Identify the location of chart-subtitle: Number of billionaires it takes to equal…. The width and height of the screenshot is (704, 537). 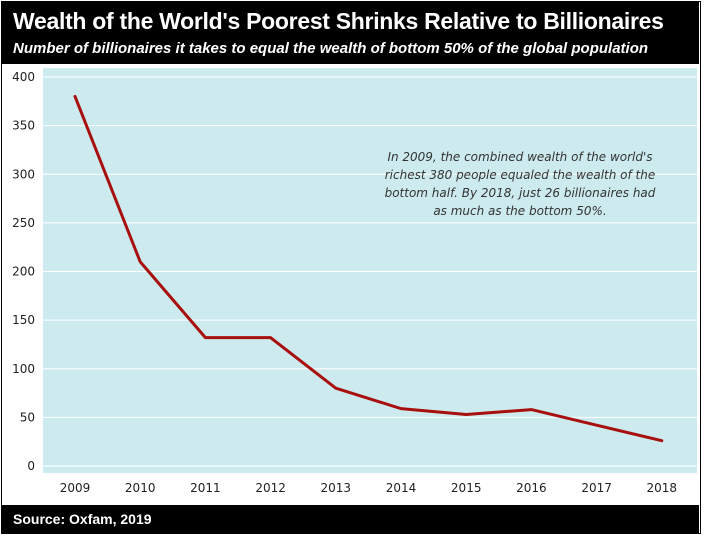
(331, 48).